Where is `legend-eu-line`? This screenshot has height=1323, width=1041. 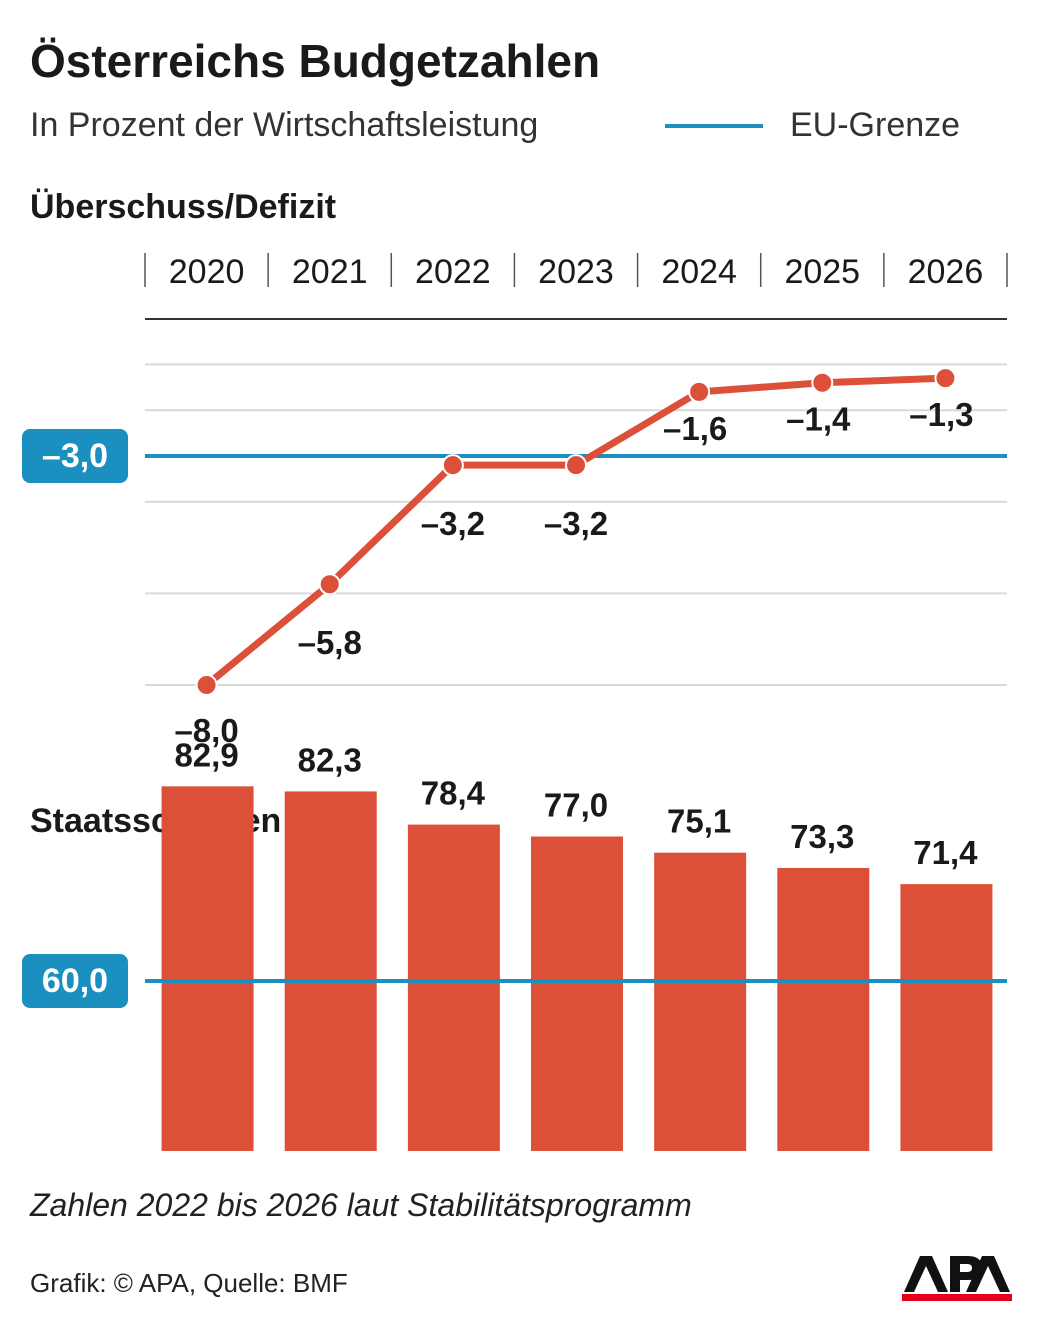
legend-eu-line is located at coordinates (714, 126).